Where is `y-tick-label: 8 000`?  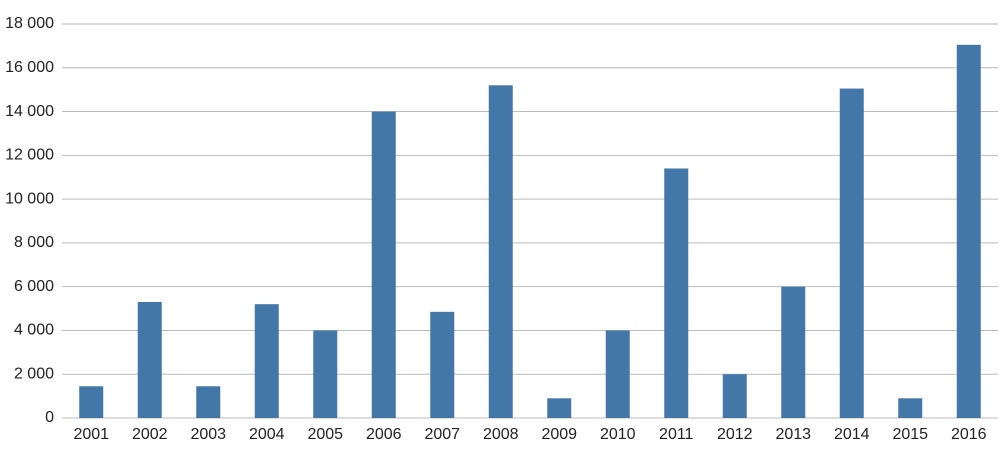
y-tick-label: 8 000 is located at coordinates (34, 242).